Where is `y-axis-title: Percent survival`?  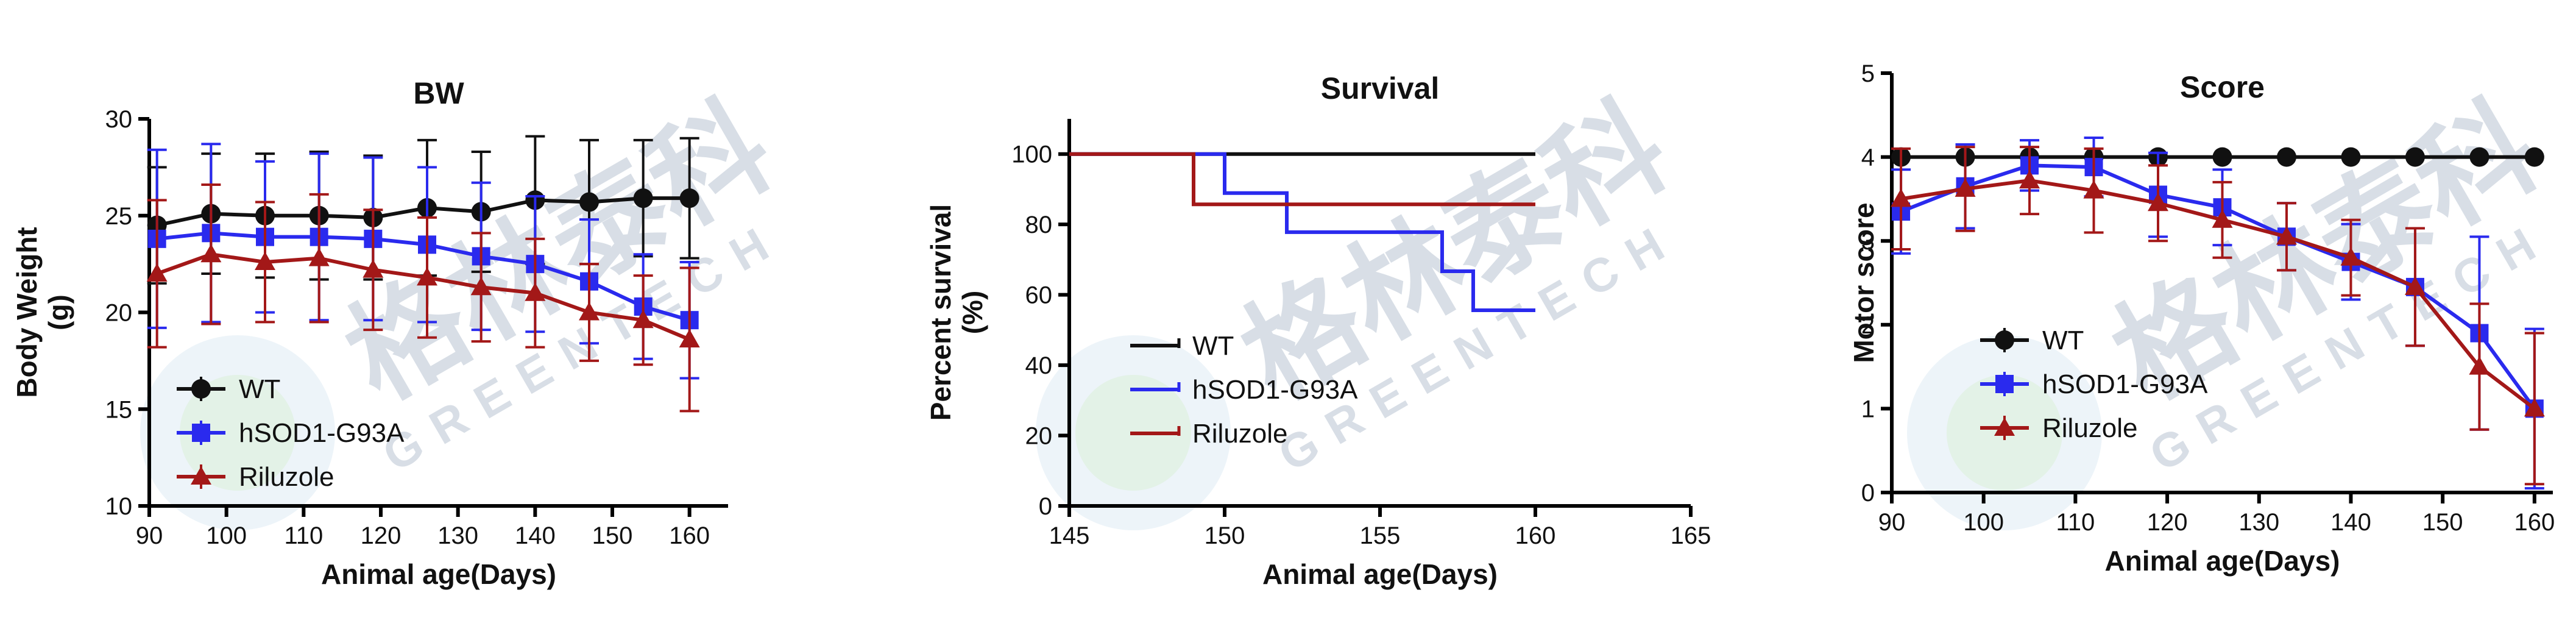
y-axis-title: Percent survival is located at coordinates (941, 312).